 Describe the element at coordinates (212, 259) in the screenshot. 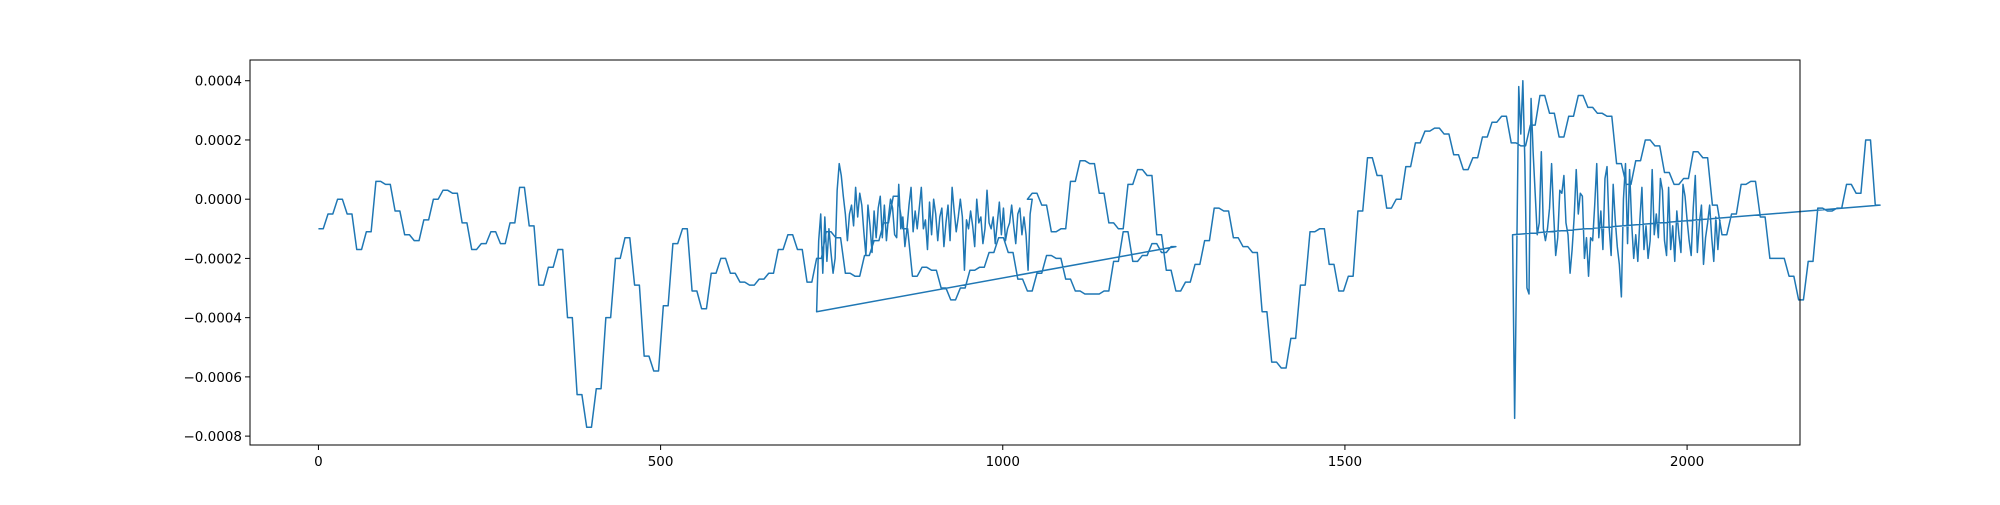

I see `y-tick-label: −0.0002` at that location.